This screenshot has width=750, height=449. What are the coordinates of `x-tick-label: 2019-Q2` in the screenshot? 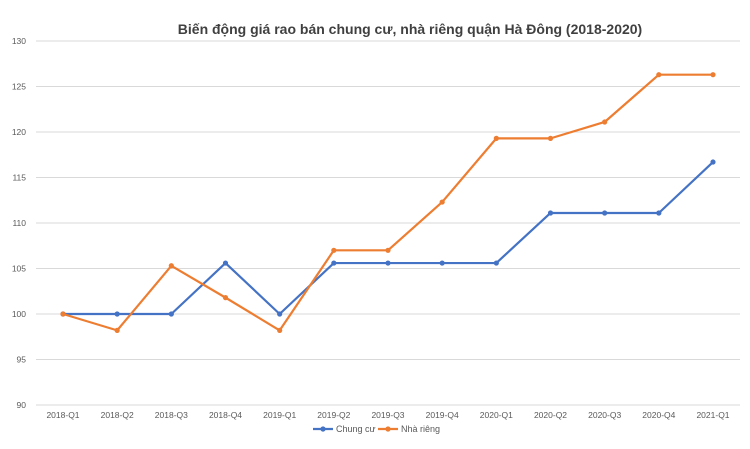 It's located at (333, 415).